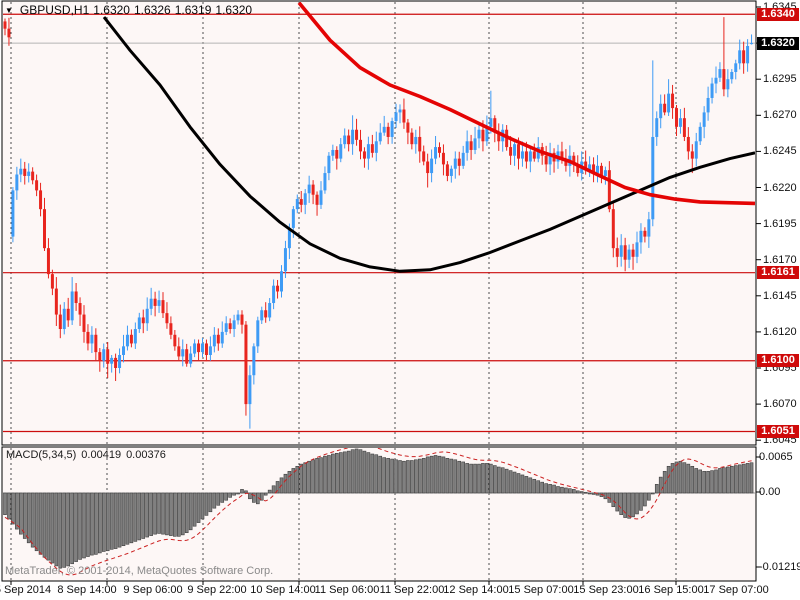 This screenshot has width=800, height=600. Describe the element at coordinates (54, 10) in the screenshot. I see `symbol-timeframe-label: GBPUSD,H1` at that location.